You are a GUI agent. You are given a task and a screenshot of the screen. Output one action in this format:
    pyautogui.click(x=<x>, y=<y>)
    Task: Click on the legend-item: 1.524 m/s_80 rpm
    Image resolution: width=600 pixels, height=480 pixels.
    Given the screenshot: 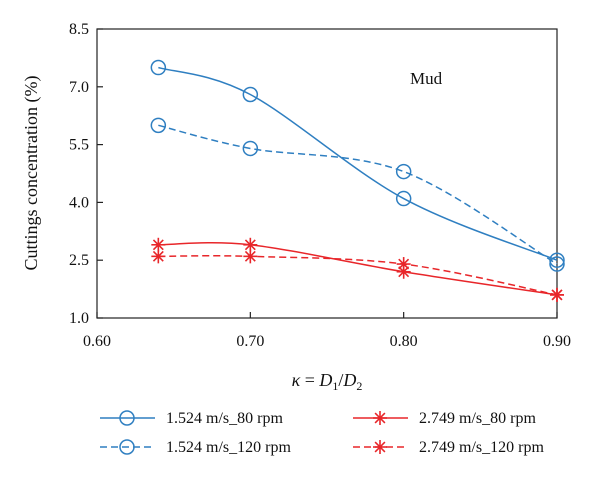 What is the action you would take?
    pyautogui.click(x=191, y=418)
    